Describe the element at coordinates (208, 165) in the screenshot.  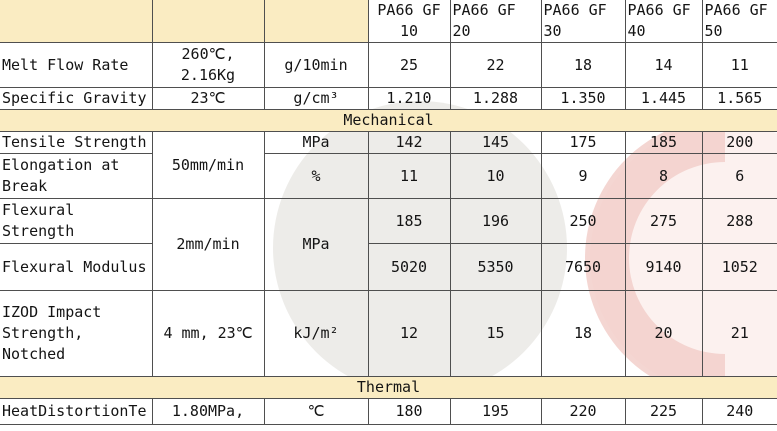
I see `condition-cell-50mm-min: 50mm/min` at that location.